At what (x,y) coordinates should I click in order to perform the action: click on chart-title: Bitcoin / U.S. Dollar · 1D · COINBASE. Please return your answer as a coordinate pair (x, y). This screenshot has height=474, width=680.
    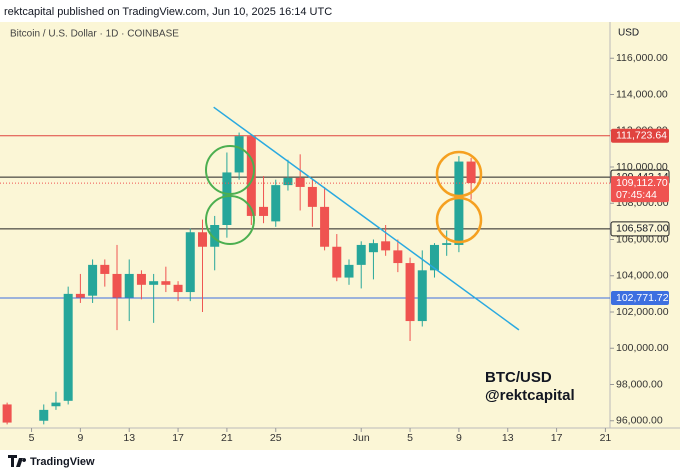
    Looking at the image, I should click on (94, 34).